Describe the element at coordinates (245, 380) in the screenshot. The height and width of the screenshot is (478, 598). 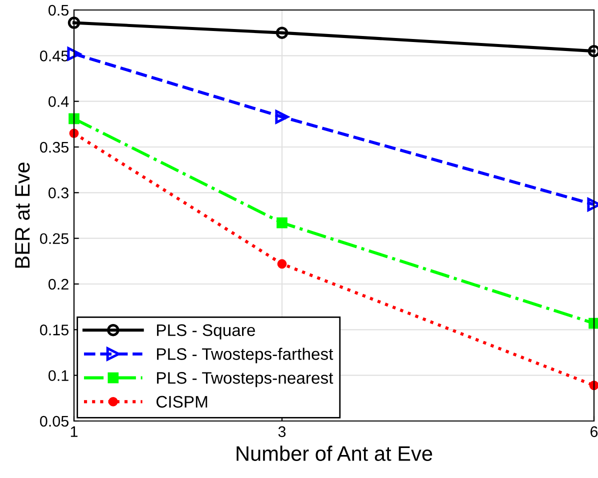
I see `legend-label: PLS - Twosteps-nearest` at that location.